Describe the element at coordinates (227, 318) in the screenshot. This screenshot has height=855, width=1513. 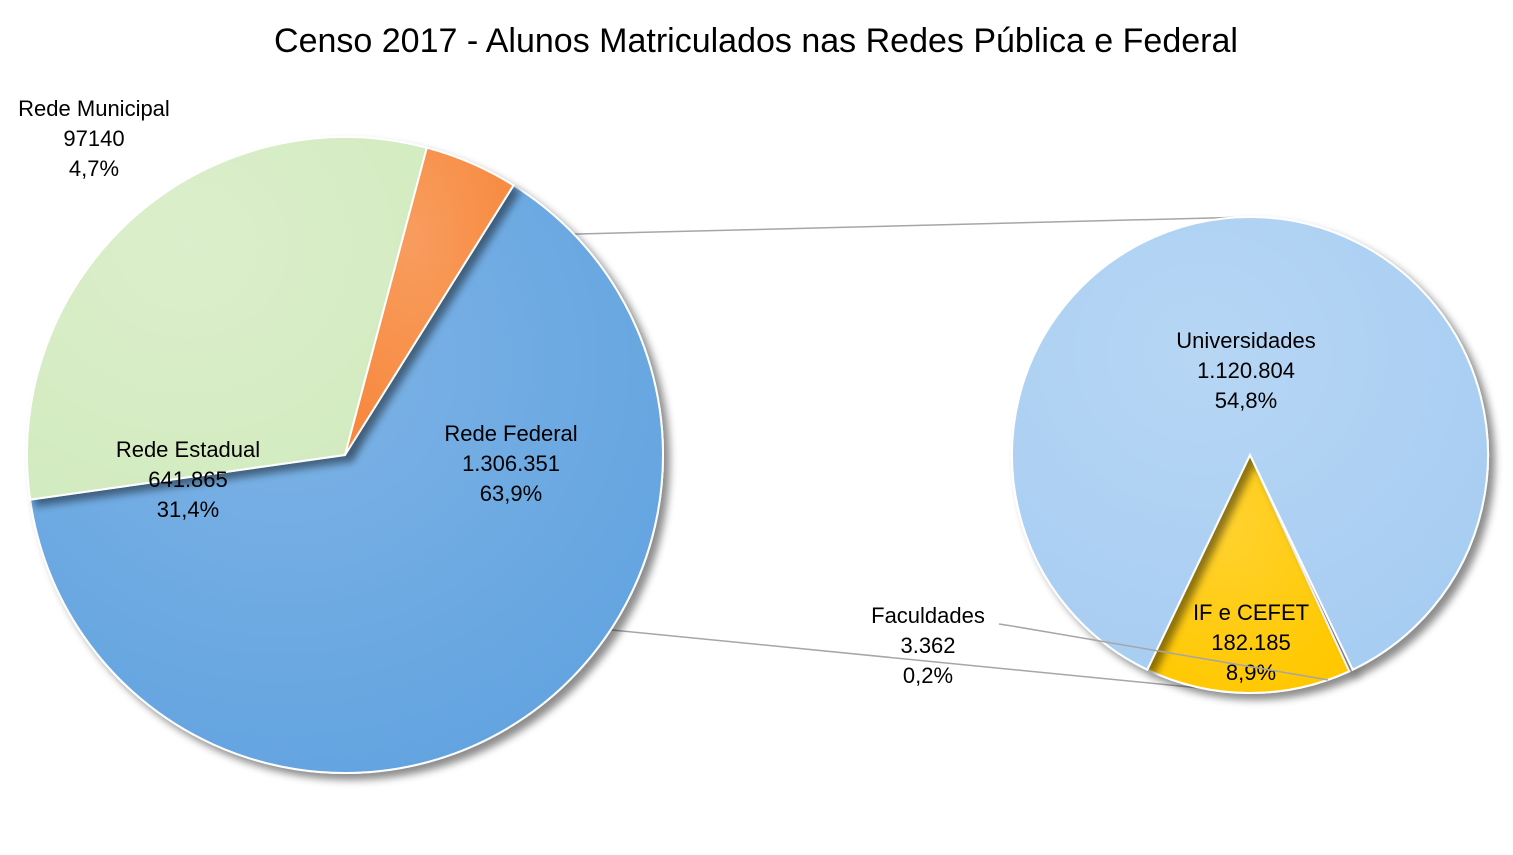
I see `slice-rede-estadual` at that location.